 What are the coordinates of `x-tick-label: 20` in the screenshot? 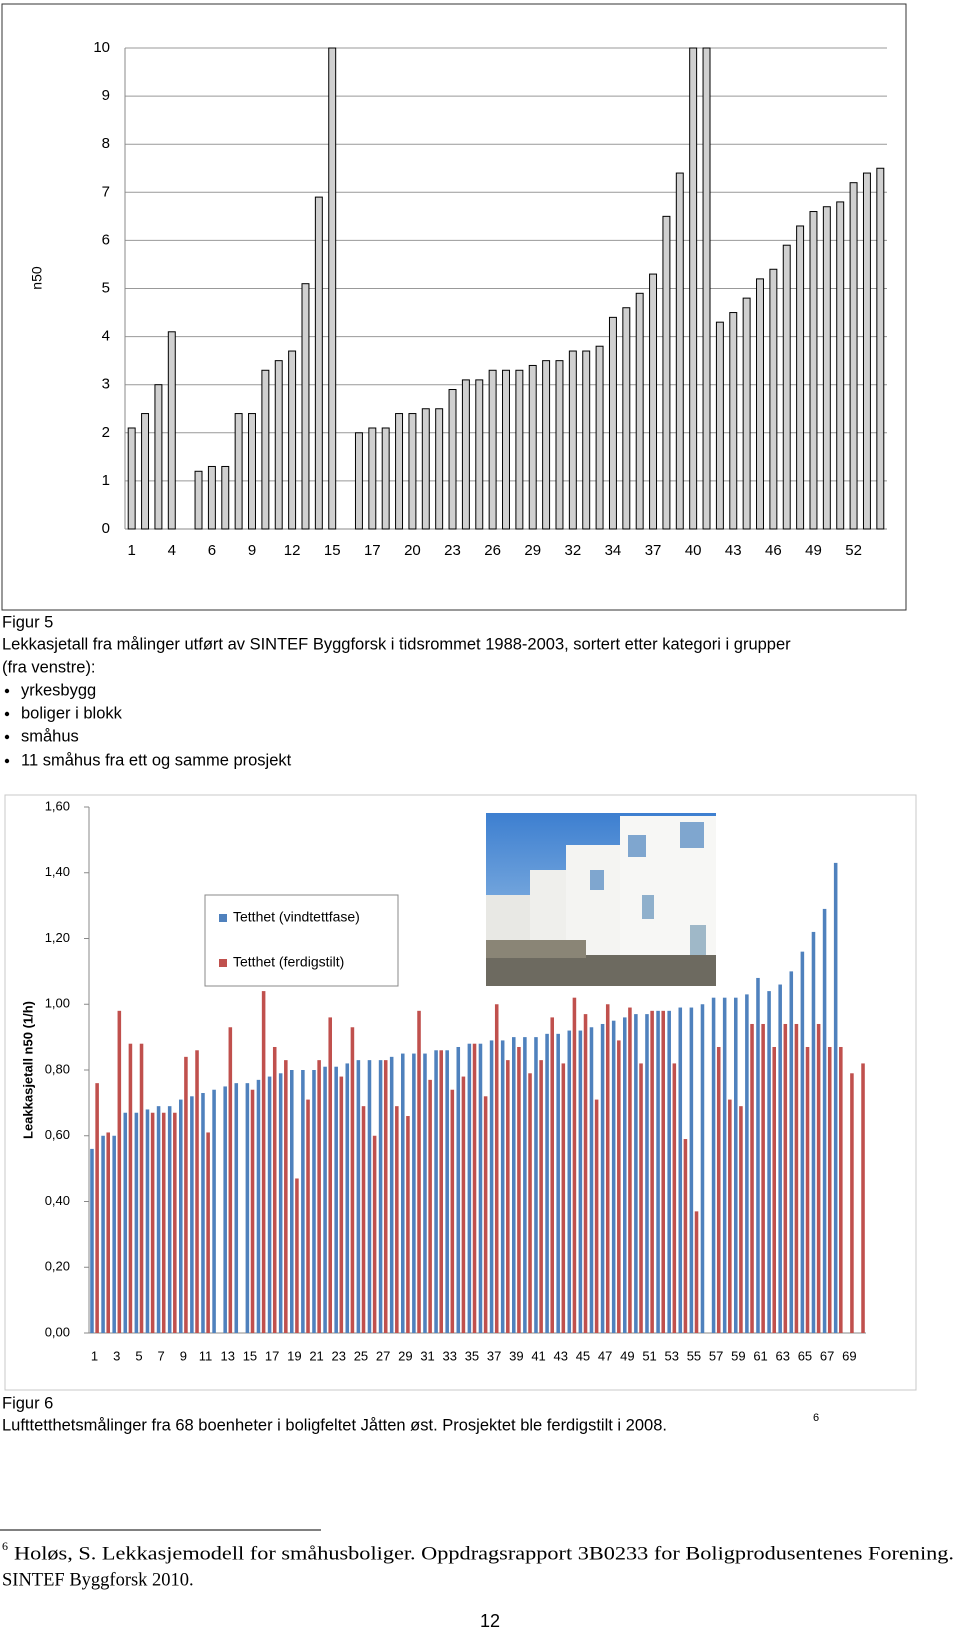 It's located at (412, 550).